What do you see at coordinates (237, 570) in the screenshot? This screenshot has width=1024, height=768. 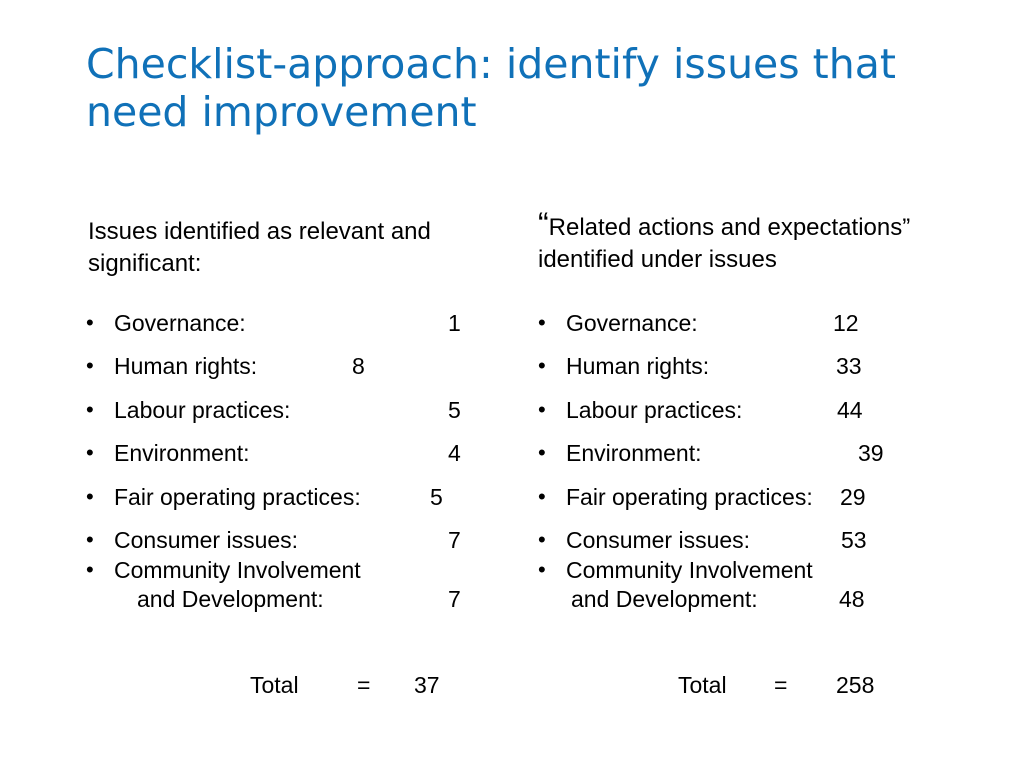 I see `left-item-label: Community Involvement` at bounding box center [237, 570].